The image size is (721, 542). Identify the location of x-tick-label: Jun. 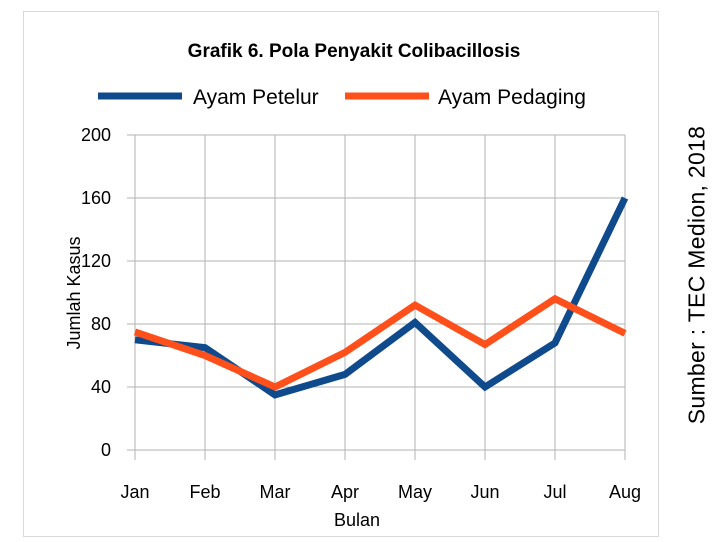
(484, 492).